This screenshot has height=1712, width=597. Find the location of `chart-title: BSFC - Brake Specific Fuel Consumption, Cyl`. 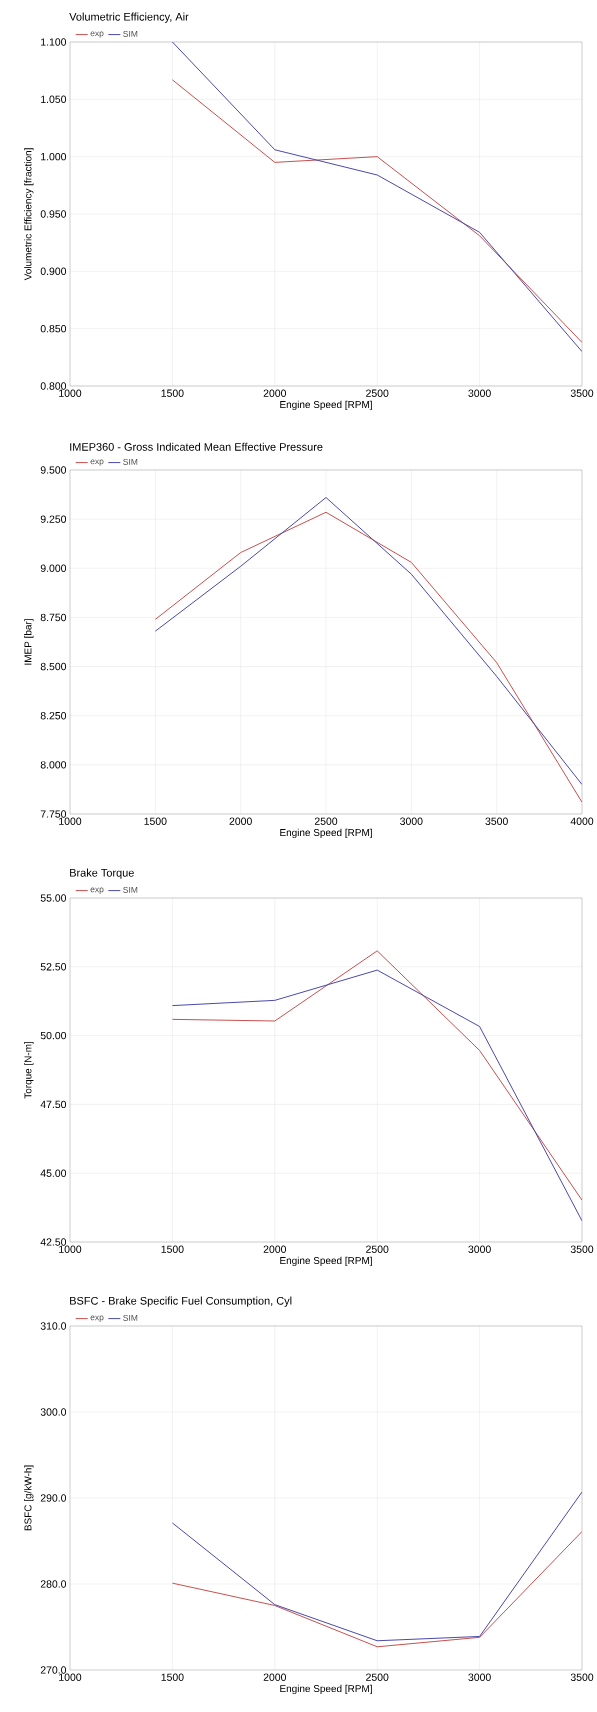

chart-title: BSFC - Brake Specific Fuel Consumption, Cyl is located at coordinates (181, 1301).